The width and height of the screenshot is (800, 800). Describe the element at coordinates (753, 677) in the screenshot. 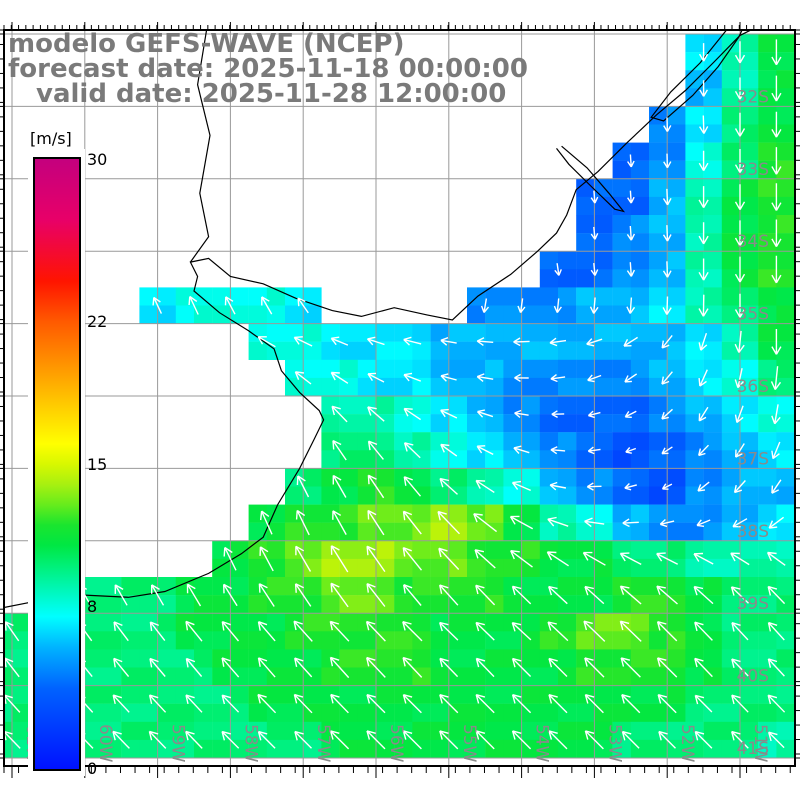

I see `lat-label-40S: 40S` at that location.